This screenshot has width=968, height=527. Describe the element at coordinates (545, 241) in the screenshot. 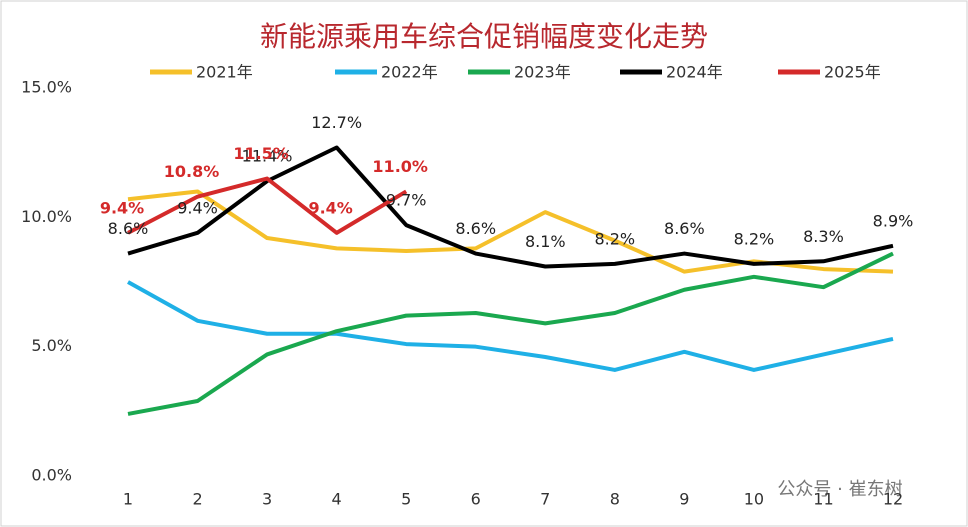

I see `data-label: 8.1%` at that location.